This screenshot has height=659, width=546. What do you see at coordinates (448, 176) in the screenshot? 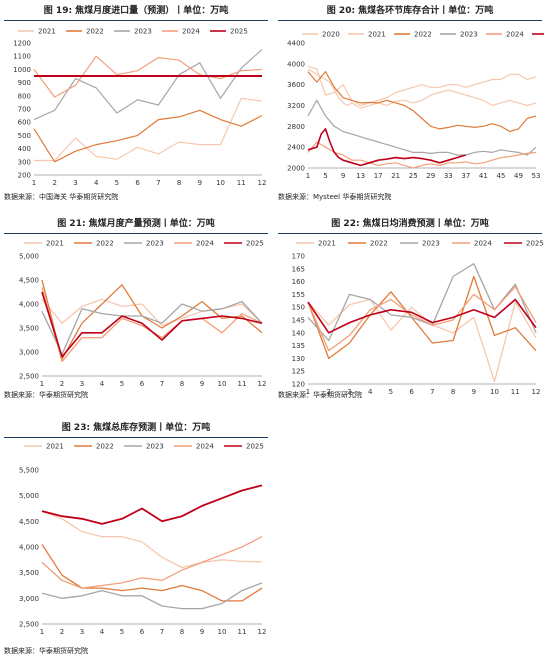
I see `x-tick-label: 33` at bounding box center [448, 176].